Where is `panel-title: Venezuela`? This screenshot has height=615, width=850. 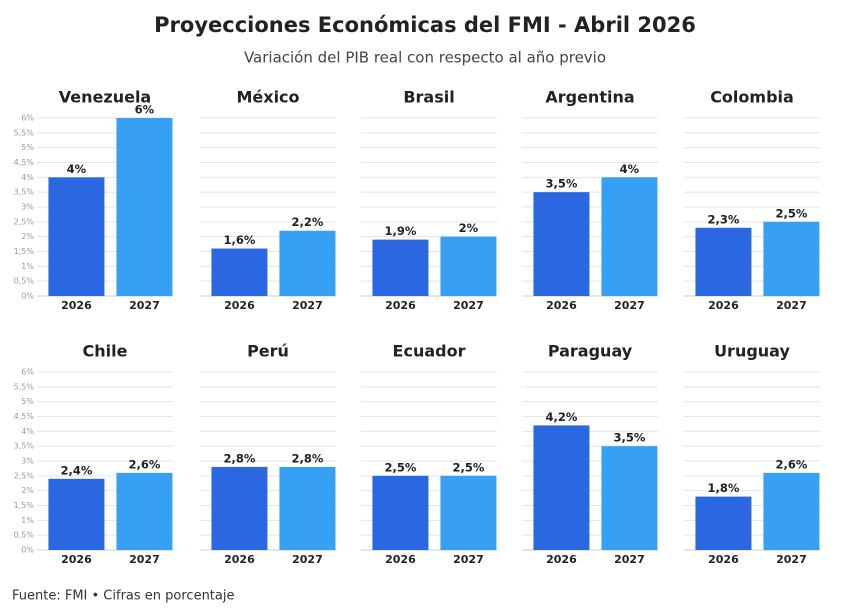
panel-title: Venezuela is located at coordinates (105, 97).